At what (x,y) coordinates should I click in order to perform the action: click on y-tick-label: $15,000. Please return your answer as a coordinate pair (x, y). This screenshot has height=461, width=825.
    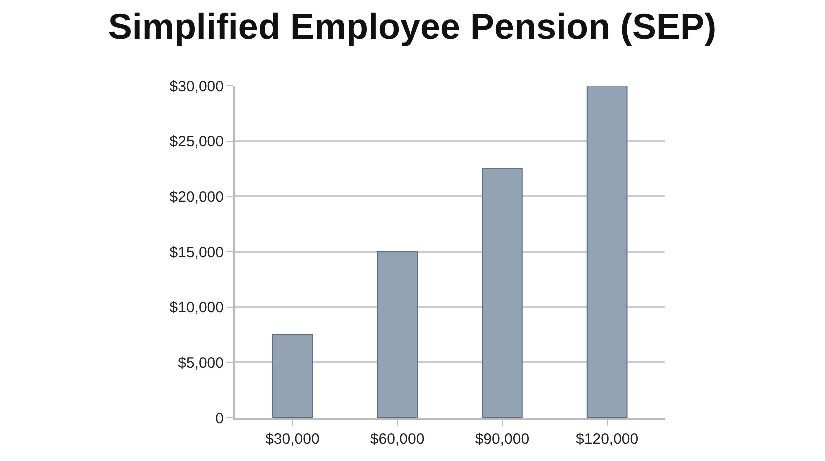
    Looking at the image, I should click on (197, 253).